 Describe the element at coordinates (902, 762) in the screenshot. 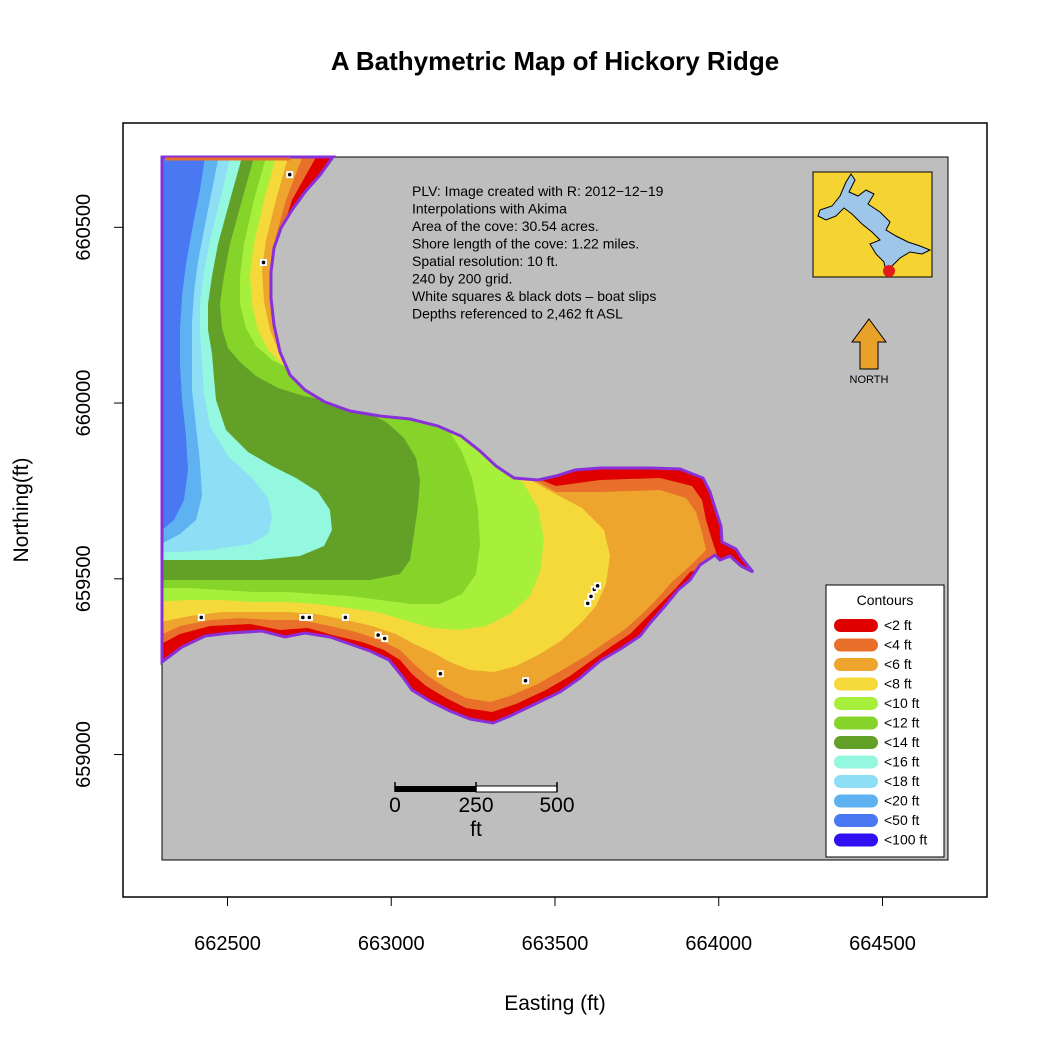

I see `legend-item-label: <16 ft` at that location.